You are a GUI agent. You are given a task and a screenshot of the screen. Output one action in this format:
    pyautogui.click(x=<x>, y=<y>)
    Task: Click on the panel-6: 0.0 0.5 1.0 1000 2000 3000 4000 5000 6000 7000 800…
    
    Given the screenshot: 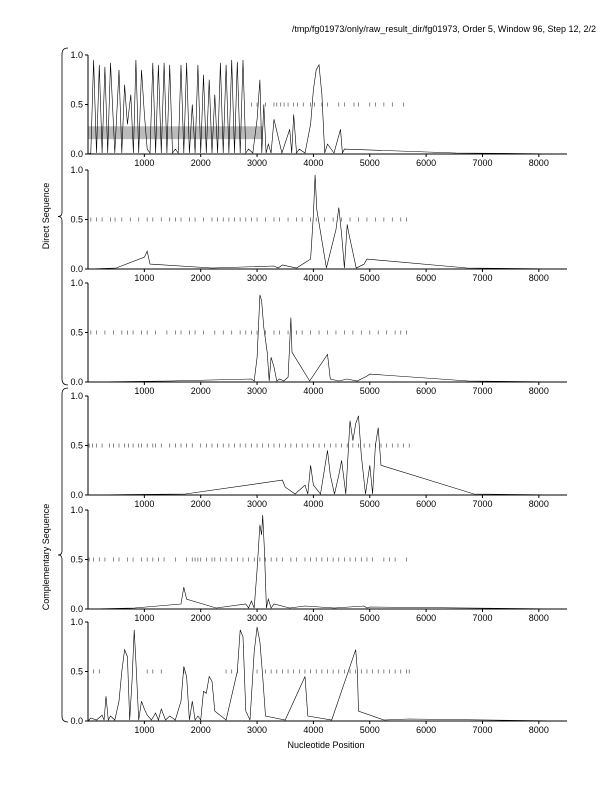 What is the action you would take?
    pyautogui.click(x=319, y=676)
    